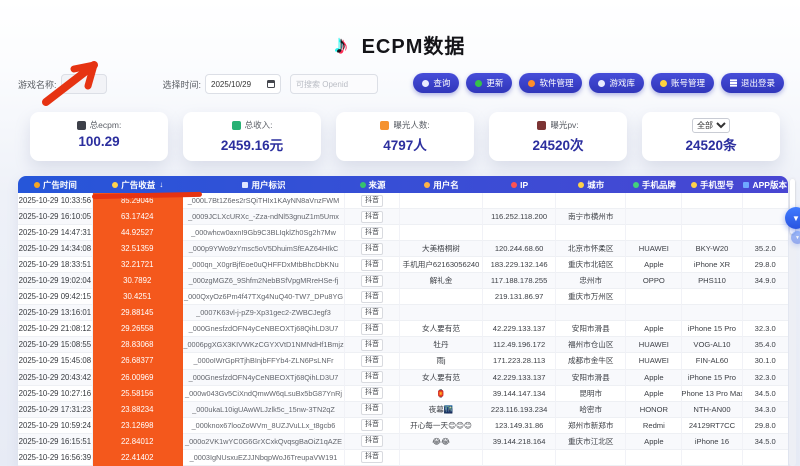  Describe the element at coordinates (765, 281) in the screenshot. I see `version-cell: 34.9.0` at that location.